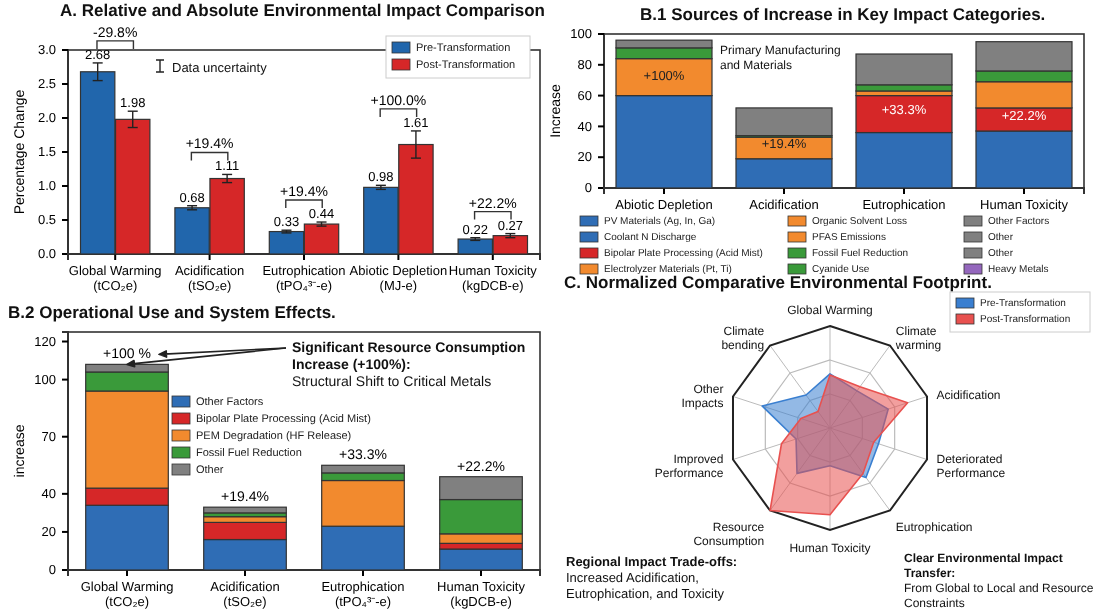 This screenshot has height=616, width=1100. Describe the element at coordinates (843, 14) in the screenshot. I see `chart-title: B.1 Sources of Increase in Key Impact Categories.` at that location.